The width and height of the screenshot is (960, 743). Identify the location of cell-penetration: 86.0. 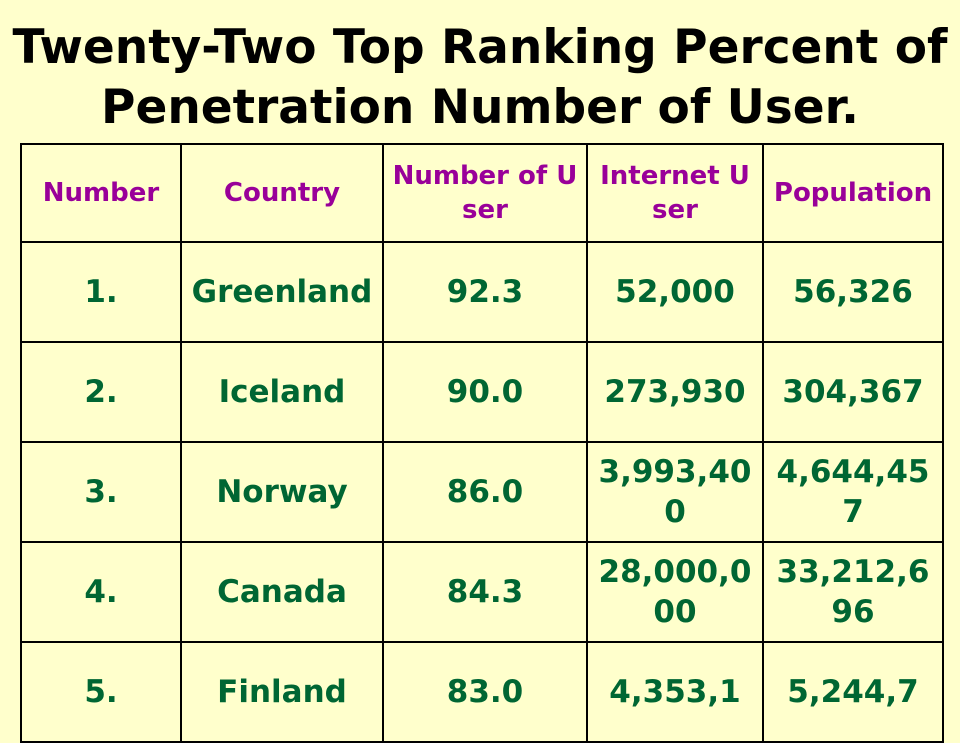
(485, 492).